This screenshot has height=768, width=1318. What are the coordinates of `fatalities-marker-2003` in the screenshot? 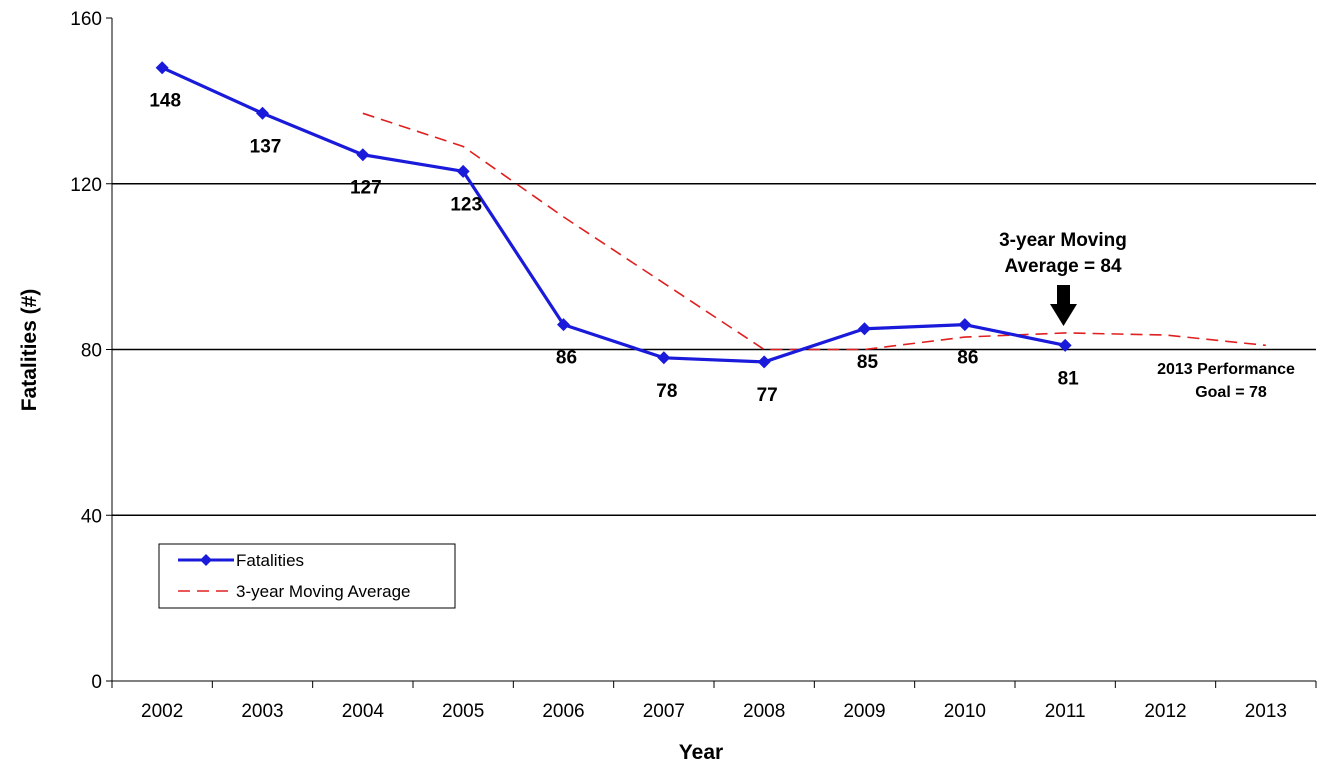 It's located at (262, 113).